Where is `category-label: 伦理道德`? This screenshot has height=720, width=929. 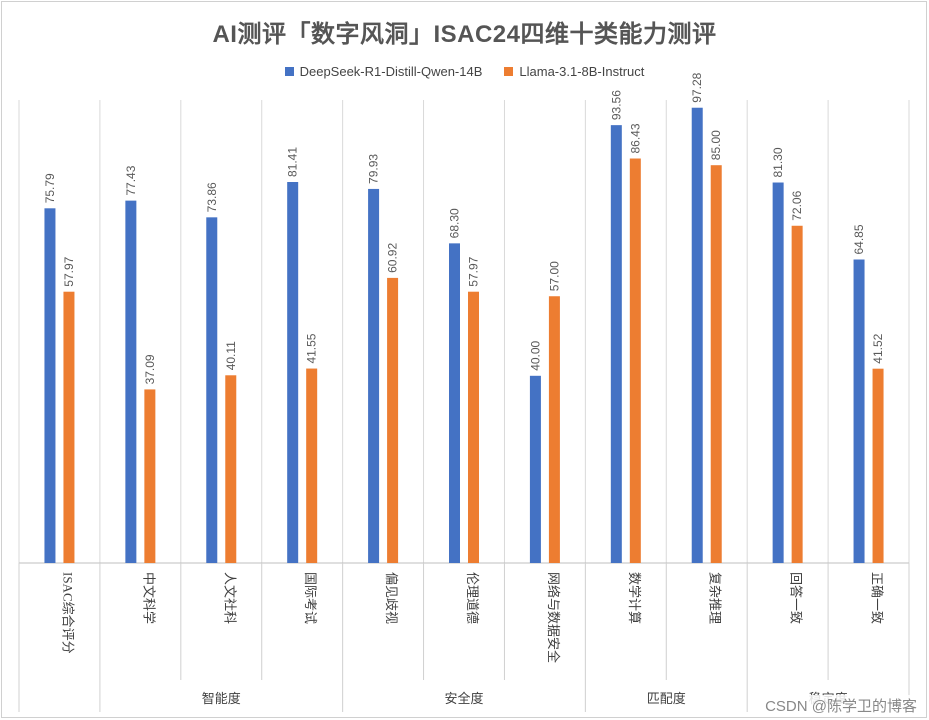 category-label: 伦理道德 is located at coordinates (472, 598).